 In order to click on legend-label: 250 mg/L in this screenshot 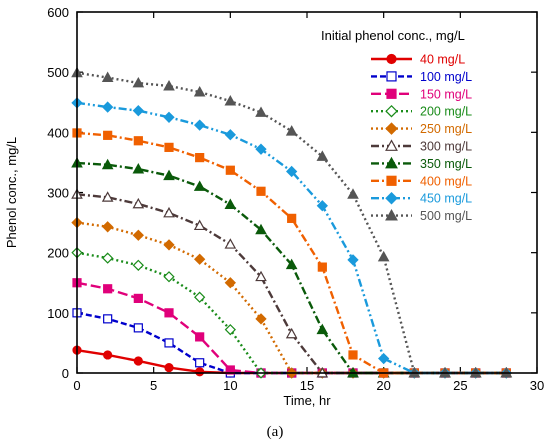, I will do `click(446, 129)`.